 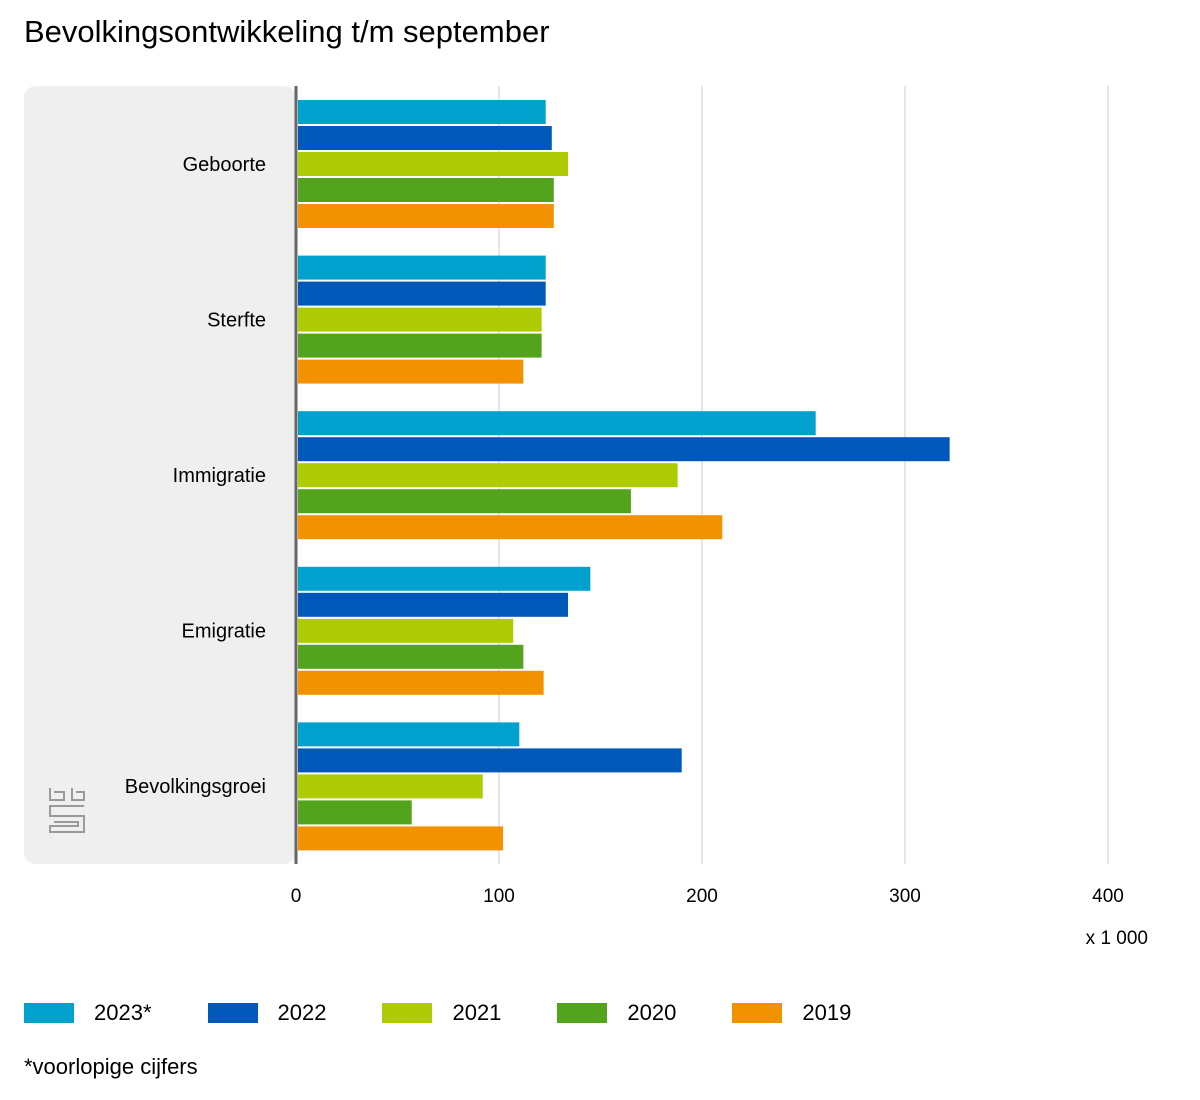 What do you see at coordinates (123, 1012) in the screenshot?
I see `legend-label: 2023*` at bounding box center [123, 1012].